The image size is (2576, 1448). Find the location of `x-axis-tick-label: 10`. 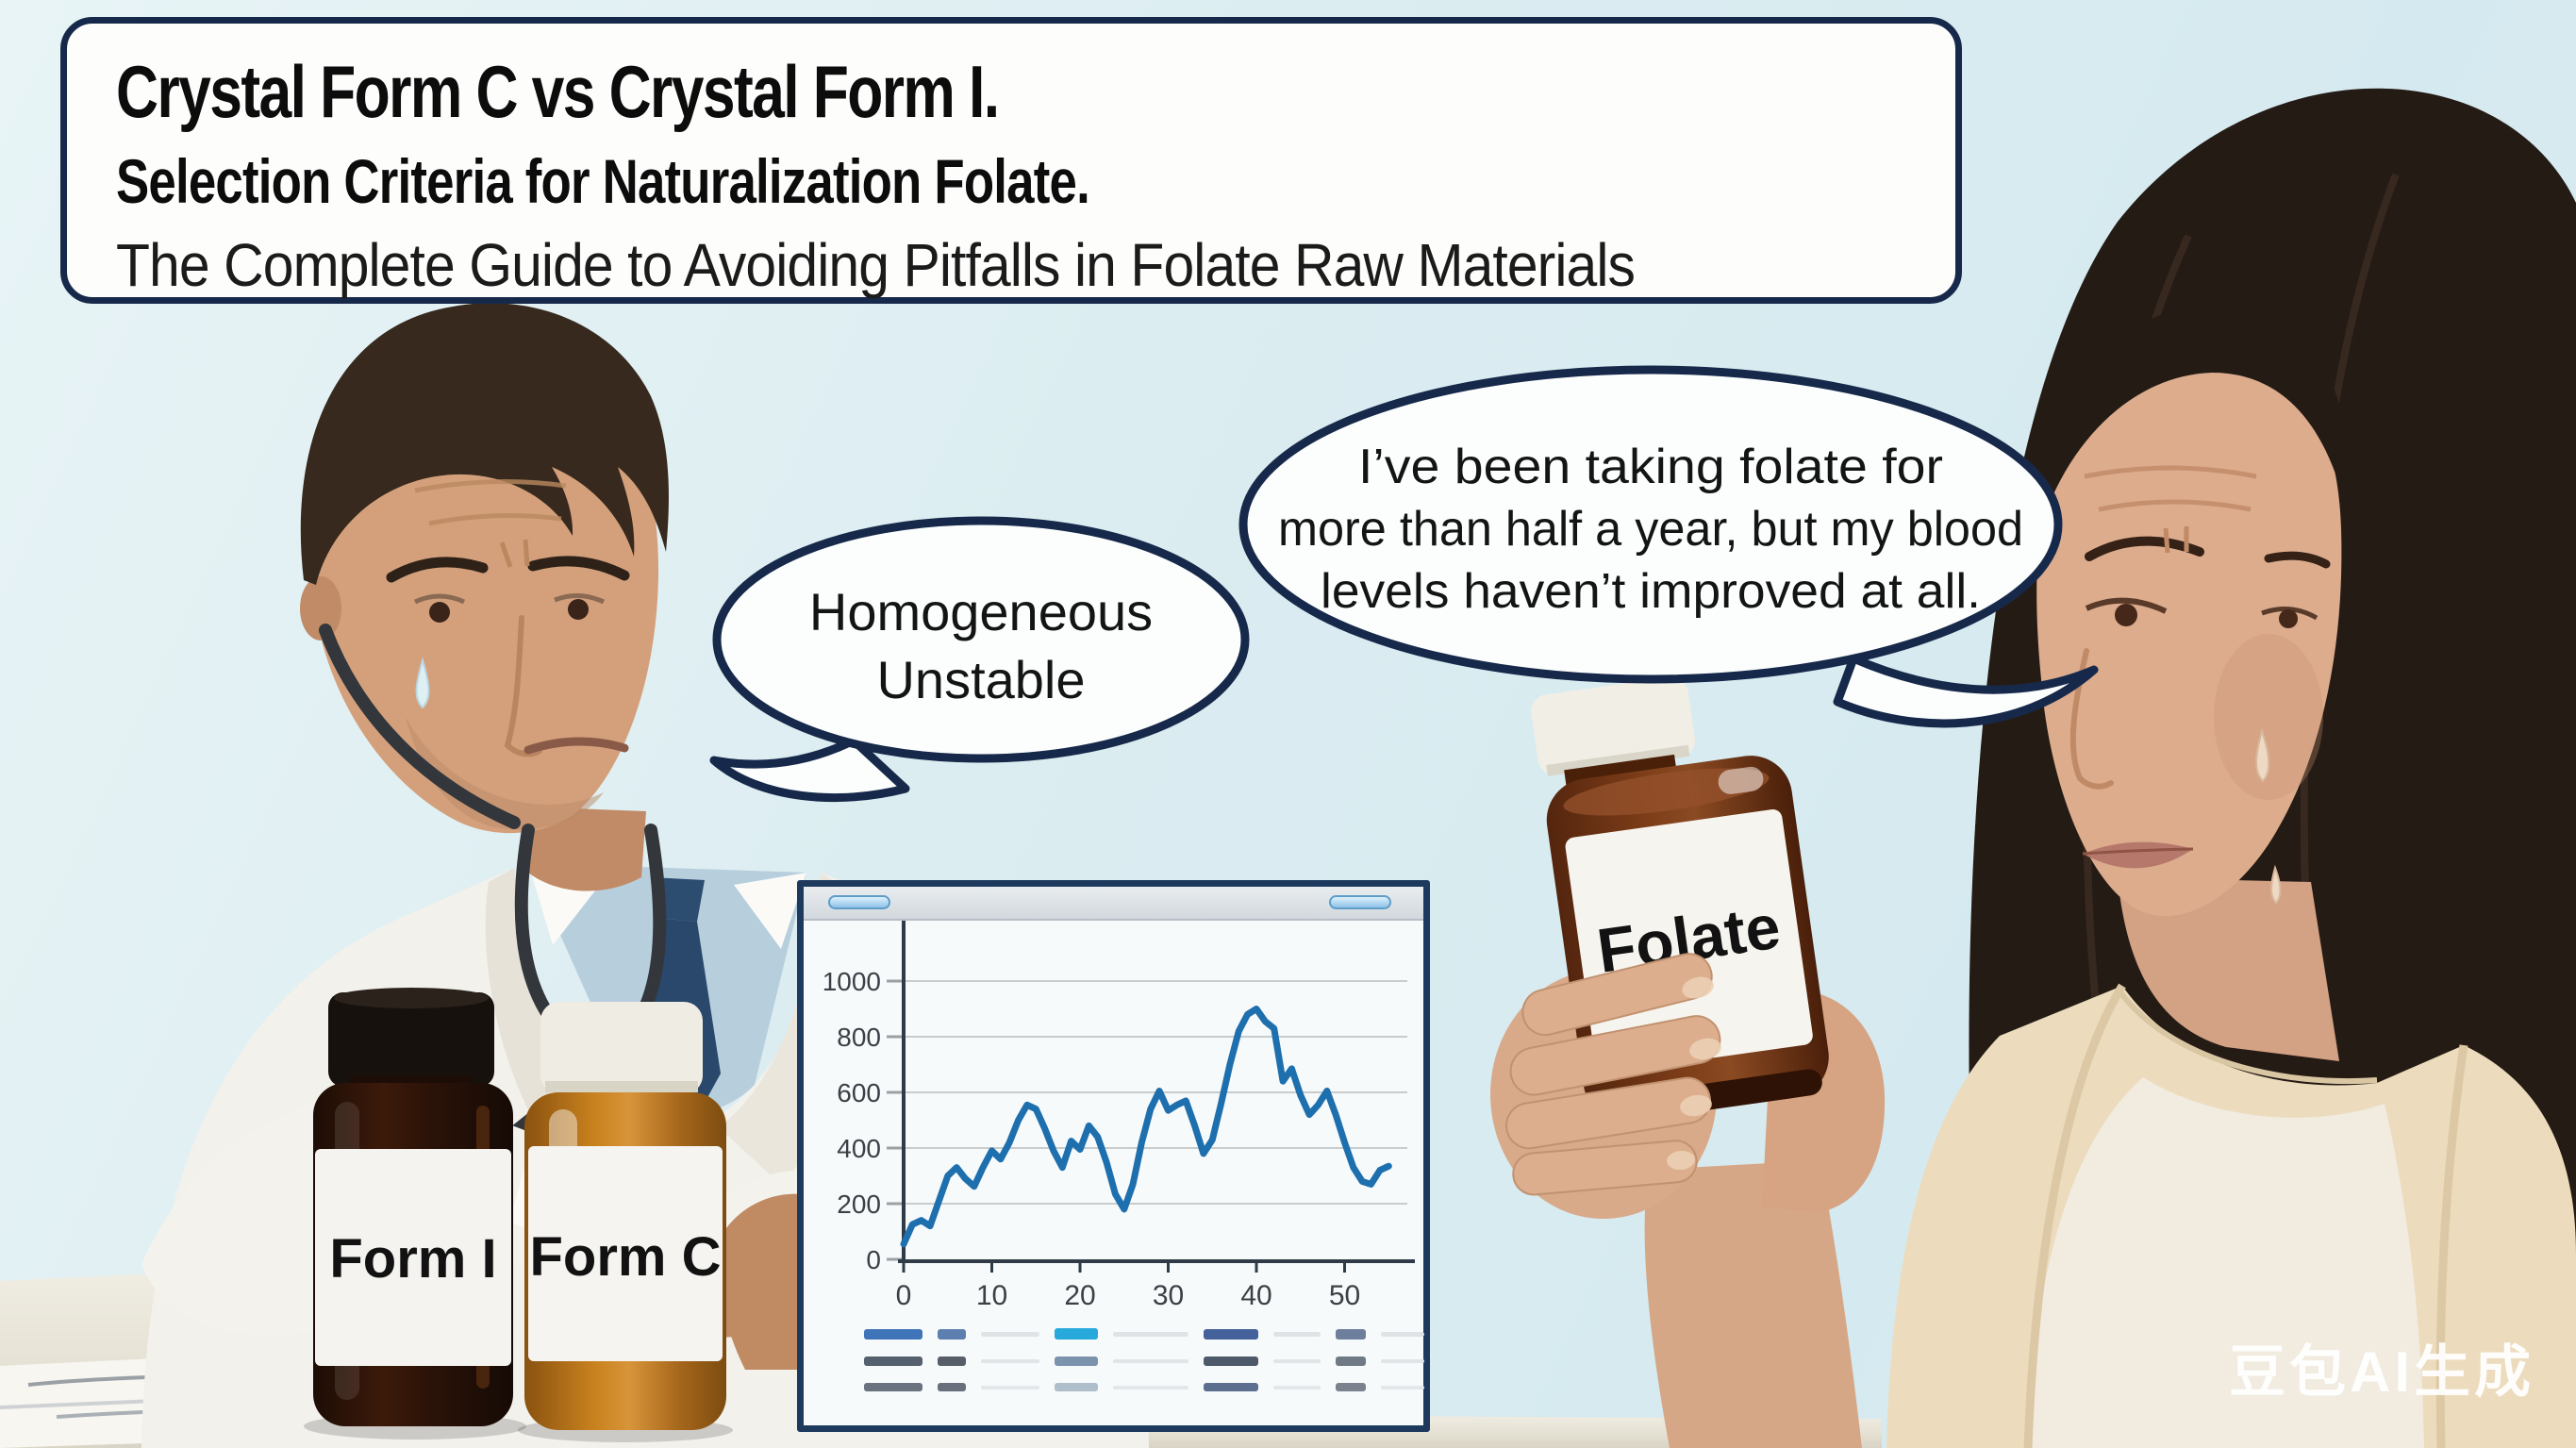

x-axis-tick-label: 10 is located at coordinates (992, 1295).